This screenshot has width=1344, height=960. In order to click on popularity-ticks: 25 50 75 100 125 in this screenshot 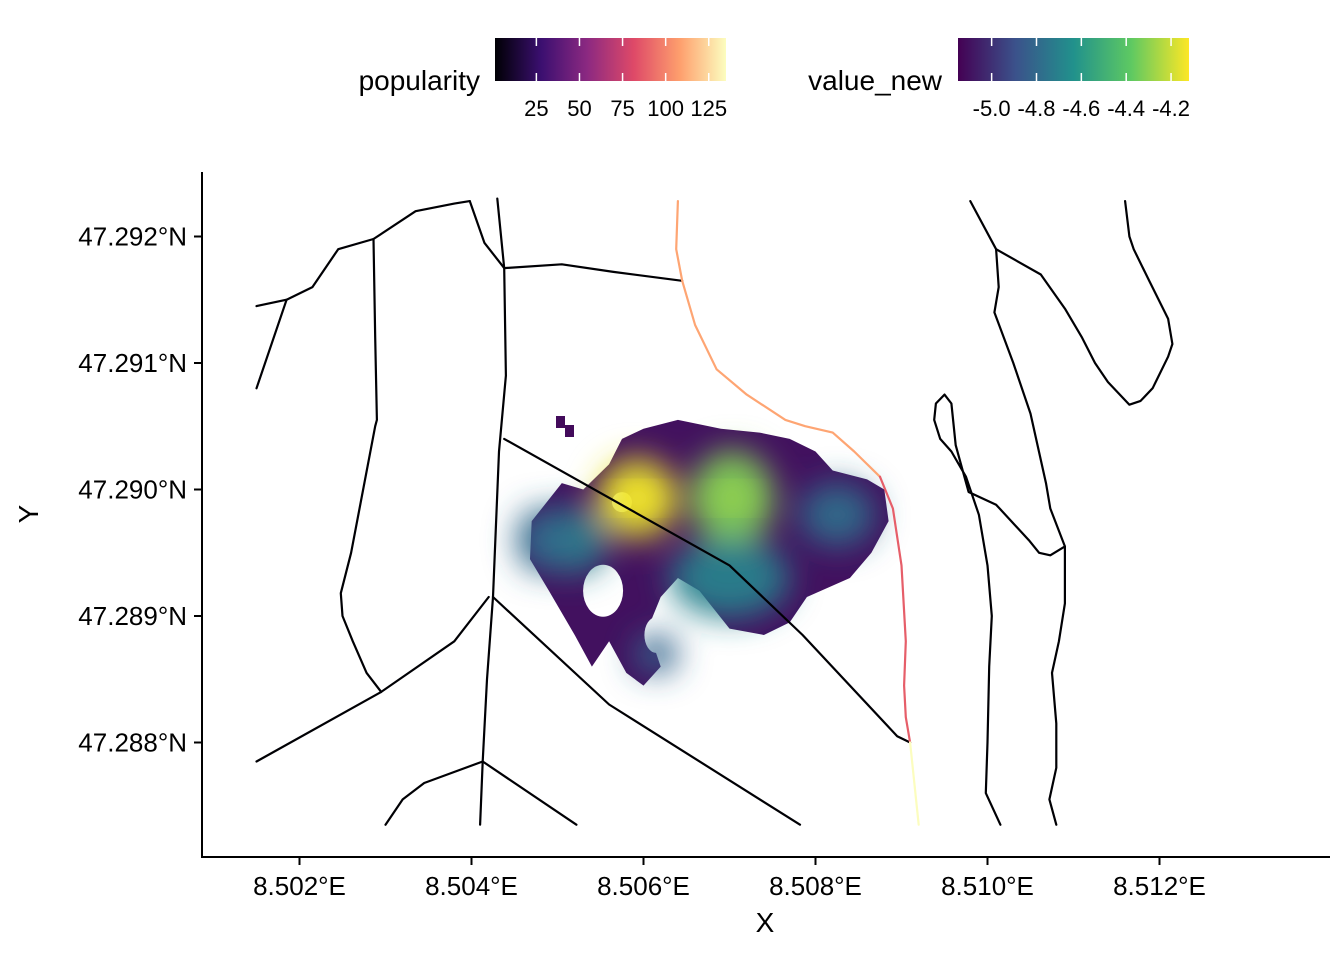, I will do `click(625, 79)`.